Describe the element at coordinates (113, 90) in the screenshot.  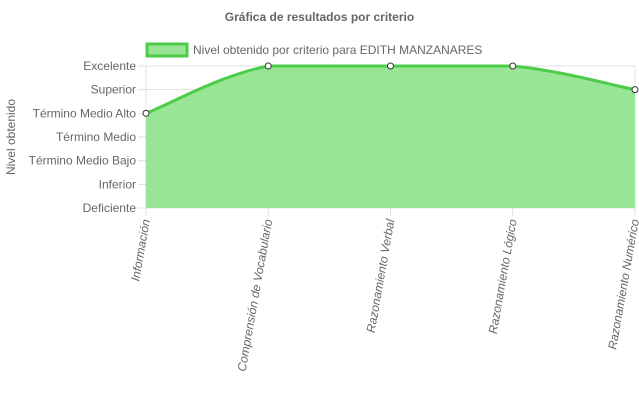
I see `y-tick-label: Superior` at that location.